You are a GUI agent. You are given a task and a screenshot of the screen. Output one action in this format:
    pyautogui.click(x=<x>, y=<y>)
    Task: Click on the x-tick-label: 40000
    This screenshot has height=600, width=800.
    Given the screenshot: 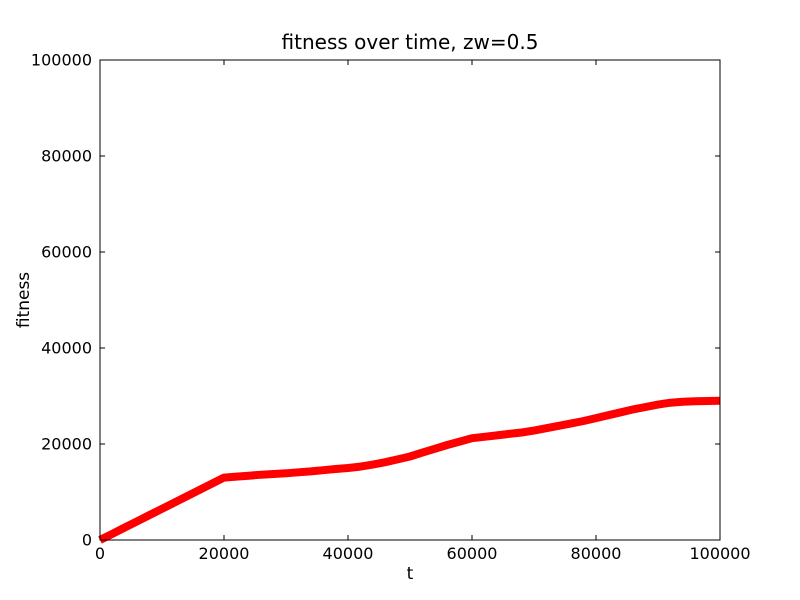 What is the action you would take?
    pyautogui.click(x=348, y=553)
    